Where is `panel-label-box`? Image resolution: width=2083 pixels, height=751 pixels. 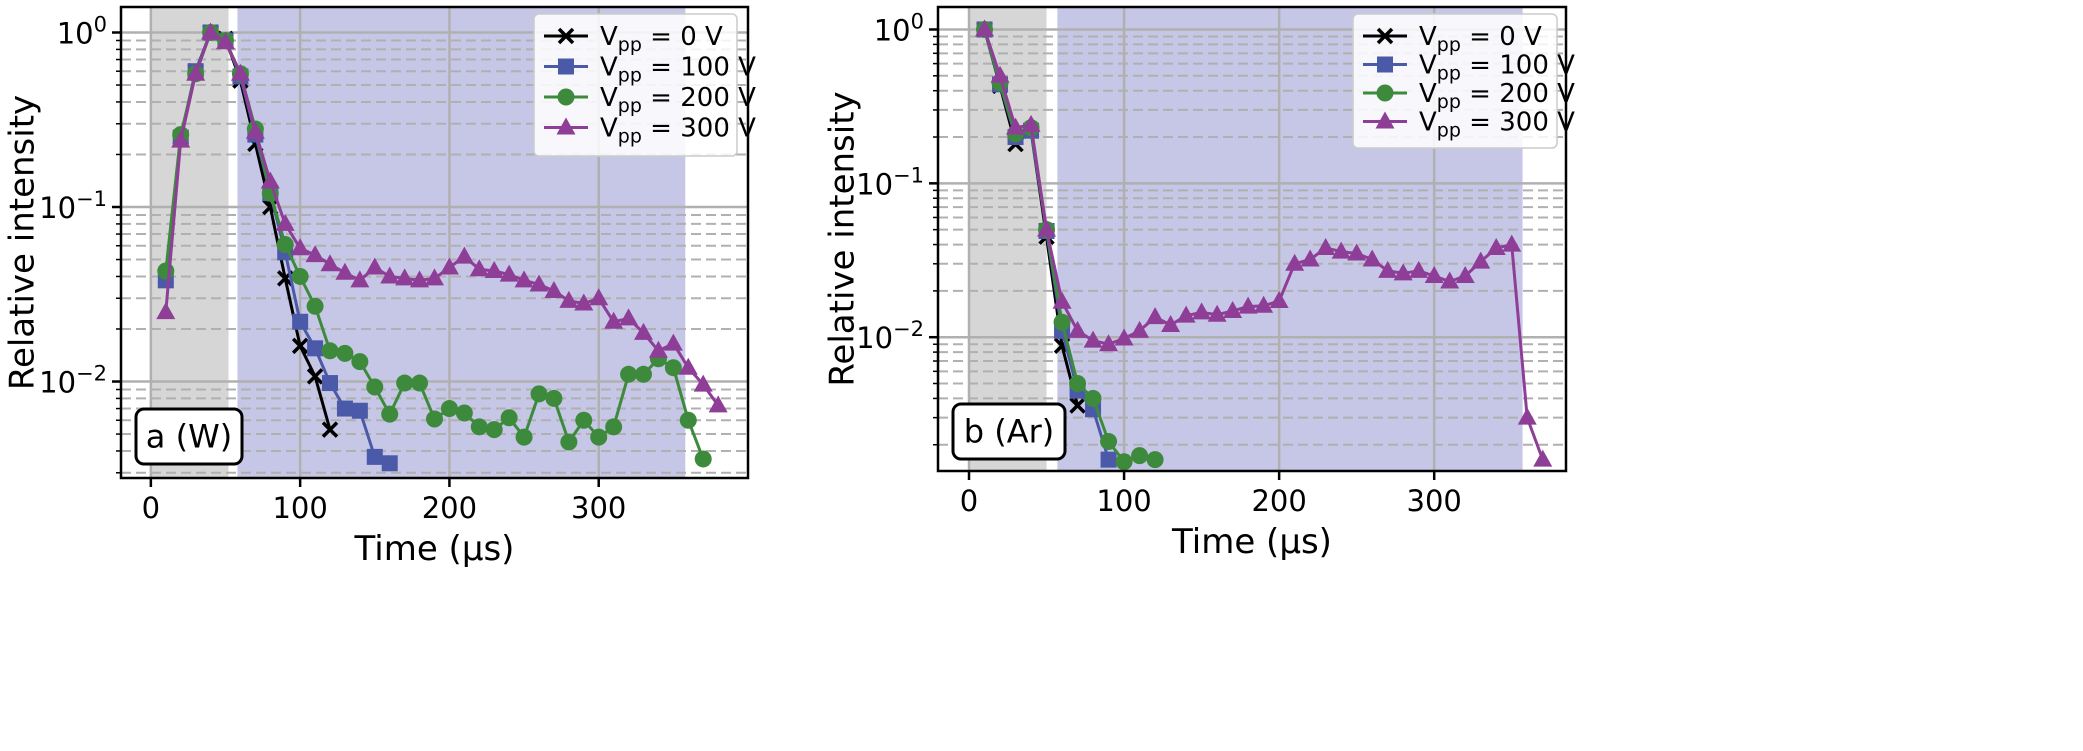
panel-label-box is located at coordinates (1009, 431).